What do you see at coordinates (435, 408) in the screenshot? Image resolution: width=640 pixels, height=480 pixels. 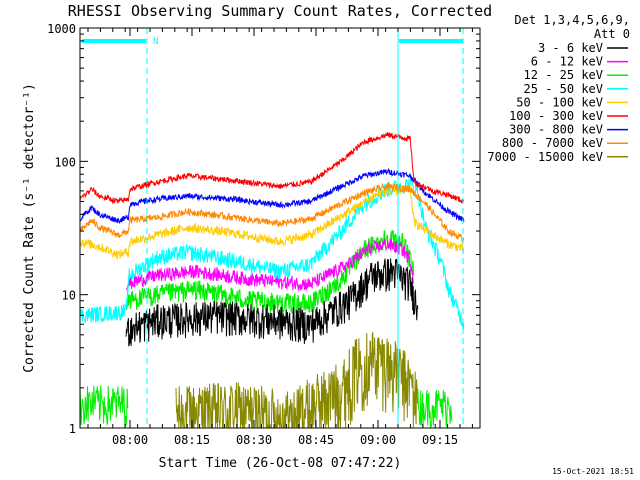 I see `series-line-12-25-low-late` at bounding box center [435, 408].